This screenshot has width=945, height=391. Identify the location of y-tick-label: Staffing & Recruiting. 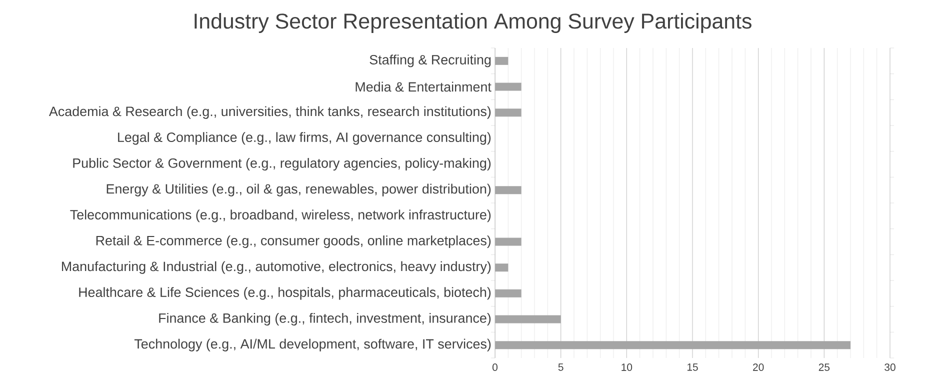
(430, 61).